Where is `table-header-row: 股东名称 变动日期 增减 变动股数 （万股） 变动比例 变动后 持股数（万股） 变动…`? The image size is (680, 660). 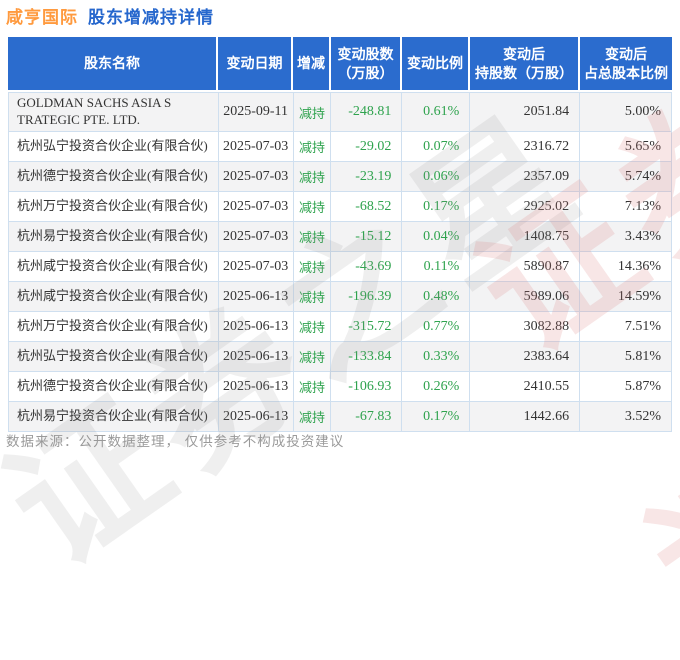 table-header-row: 股东名称 变动日期 增减 变动股数 （万股） 变动比例 变动后 持股数（万股） 变动… is located at coordinates (340, 63).